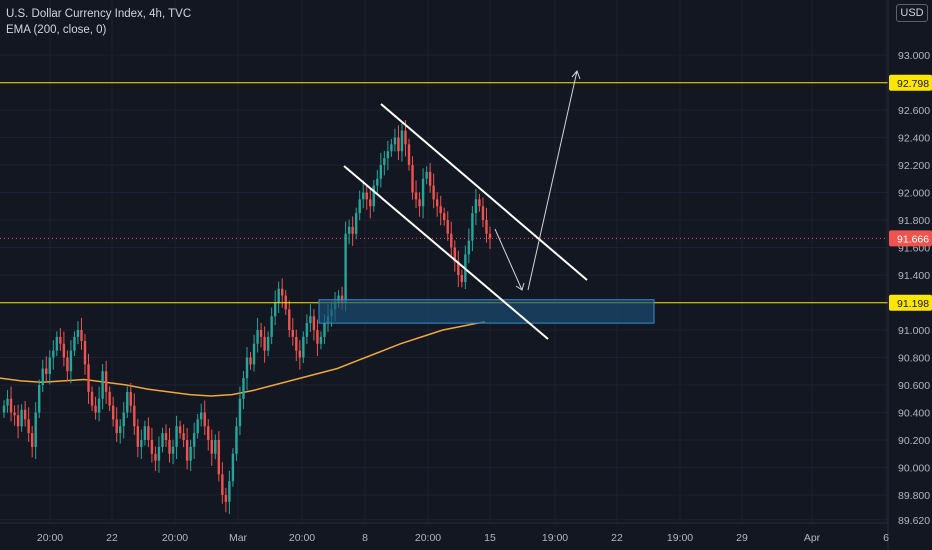 Image resolution: width=932 pixels, height=550 pixels. What do you see at coordinates (912, 13) in the screenshot?
I see `currency-button: USD` at bounding box center [912, 13].